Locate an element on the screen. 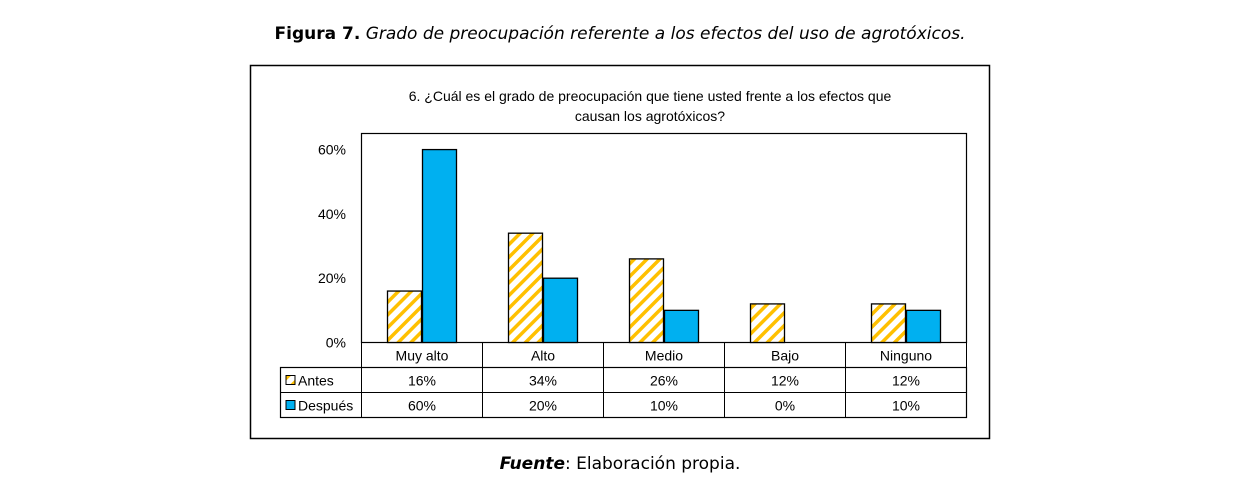 The height and width of the screenshot is (481, 1240). category-label: Muy alto is located at coordinates (422, 356).